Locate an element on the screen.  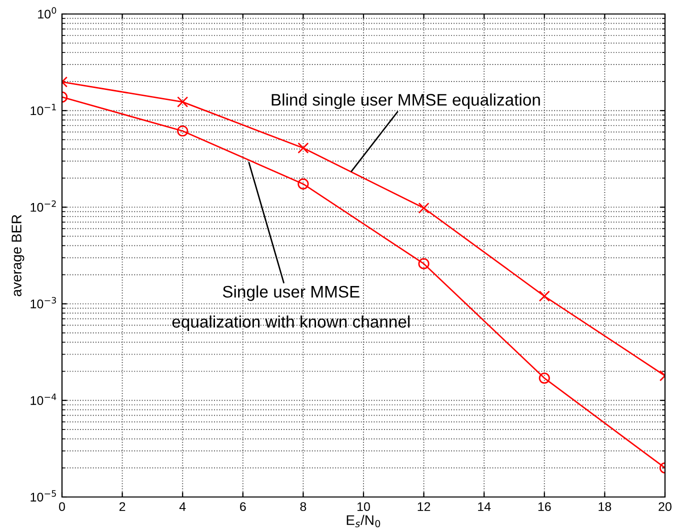
x-tick-label: 10 is located at coordinates (364, 507).